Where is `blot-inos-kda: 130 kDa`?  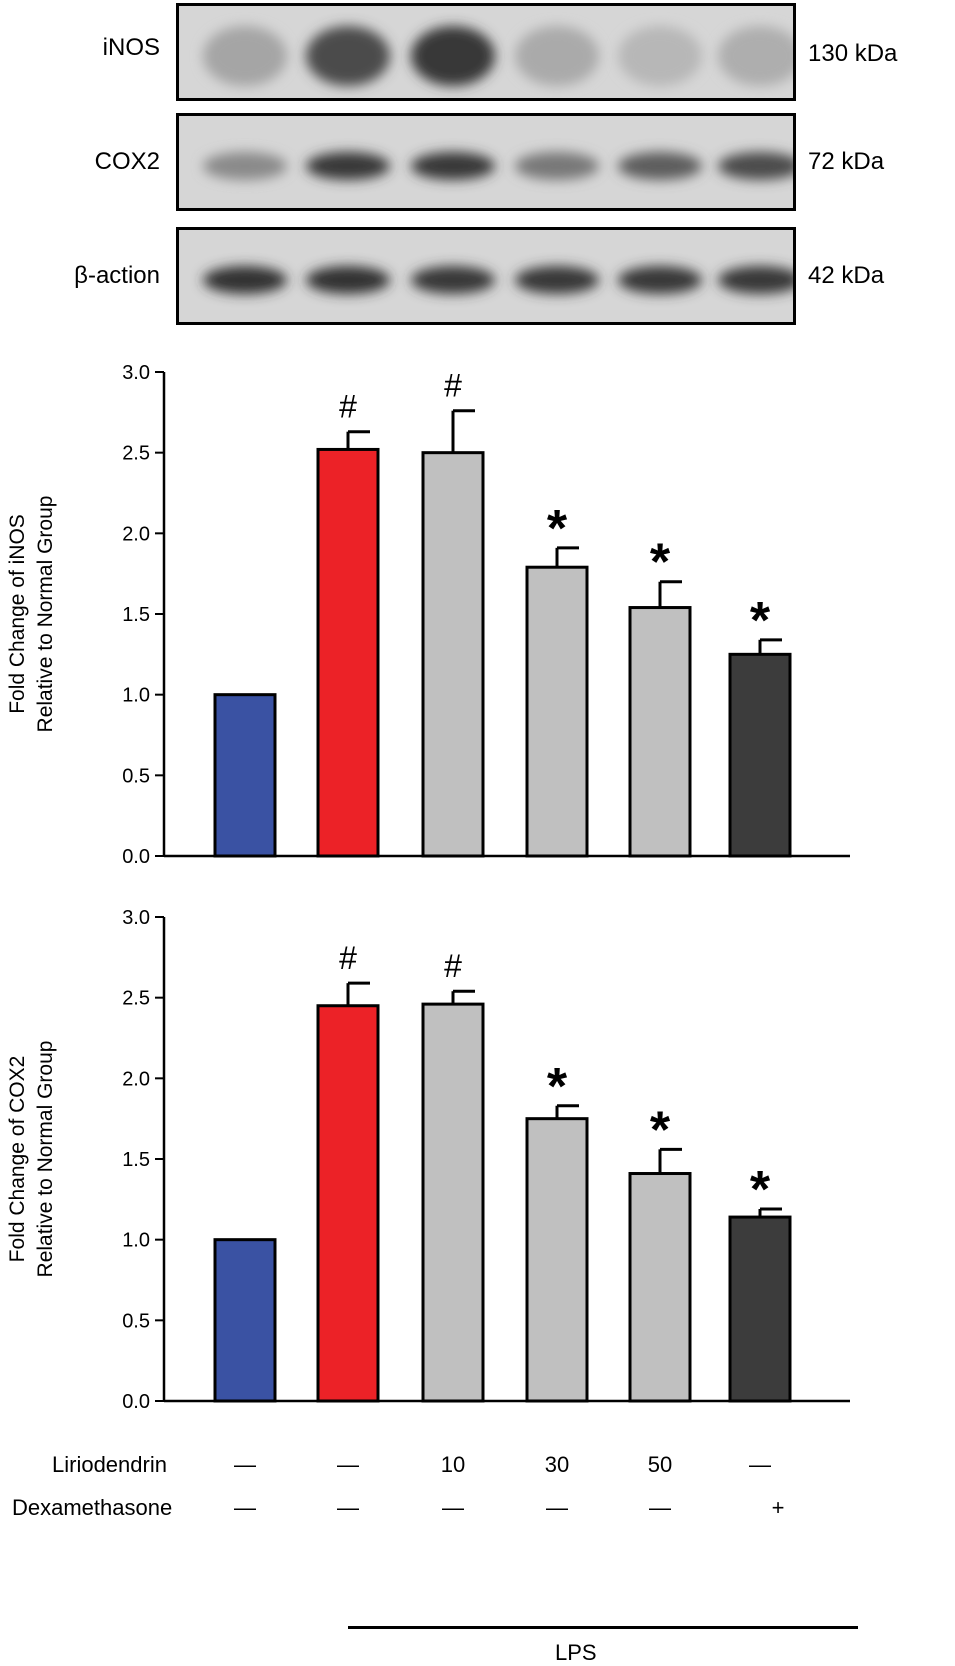
blot-inos-kda: 130 kDa is located at coordinates (853, 53).